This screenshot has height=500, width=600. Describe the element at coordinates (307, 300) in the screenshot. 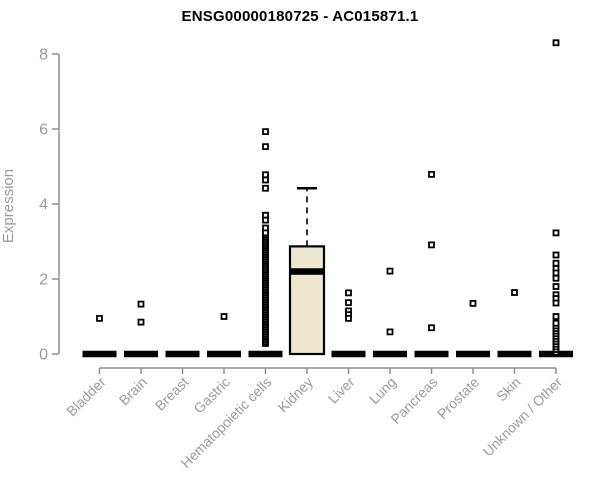

I see `box-kidney` at that location.